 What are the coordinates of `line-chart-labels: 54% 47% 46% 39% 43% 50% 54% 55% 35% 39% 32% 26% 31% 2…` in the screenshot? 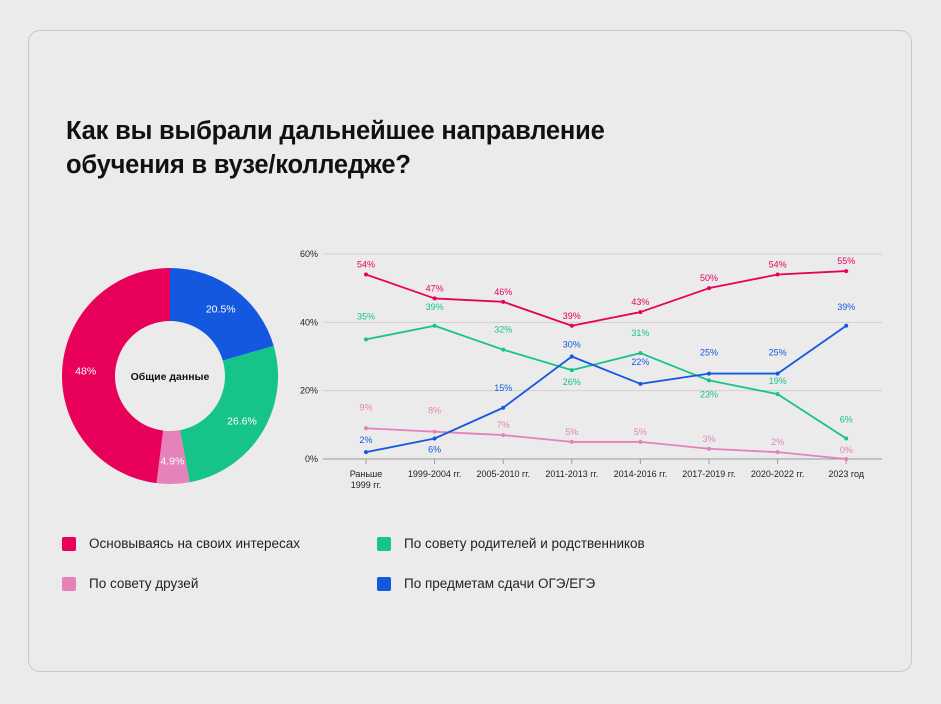 It's located at (606, 355).